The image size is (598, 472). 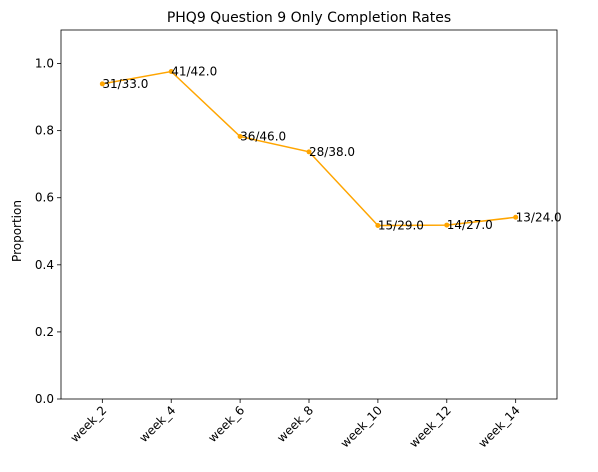 What do you see at coordinates (470, 225) in the screenshot?
I see `data-label: 14/27.0` at bounding box center [470, 225].